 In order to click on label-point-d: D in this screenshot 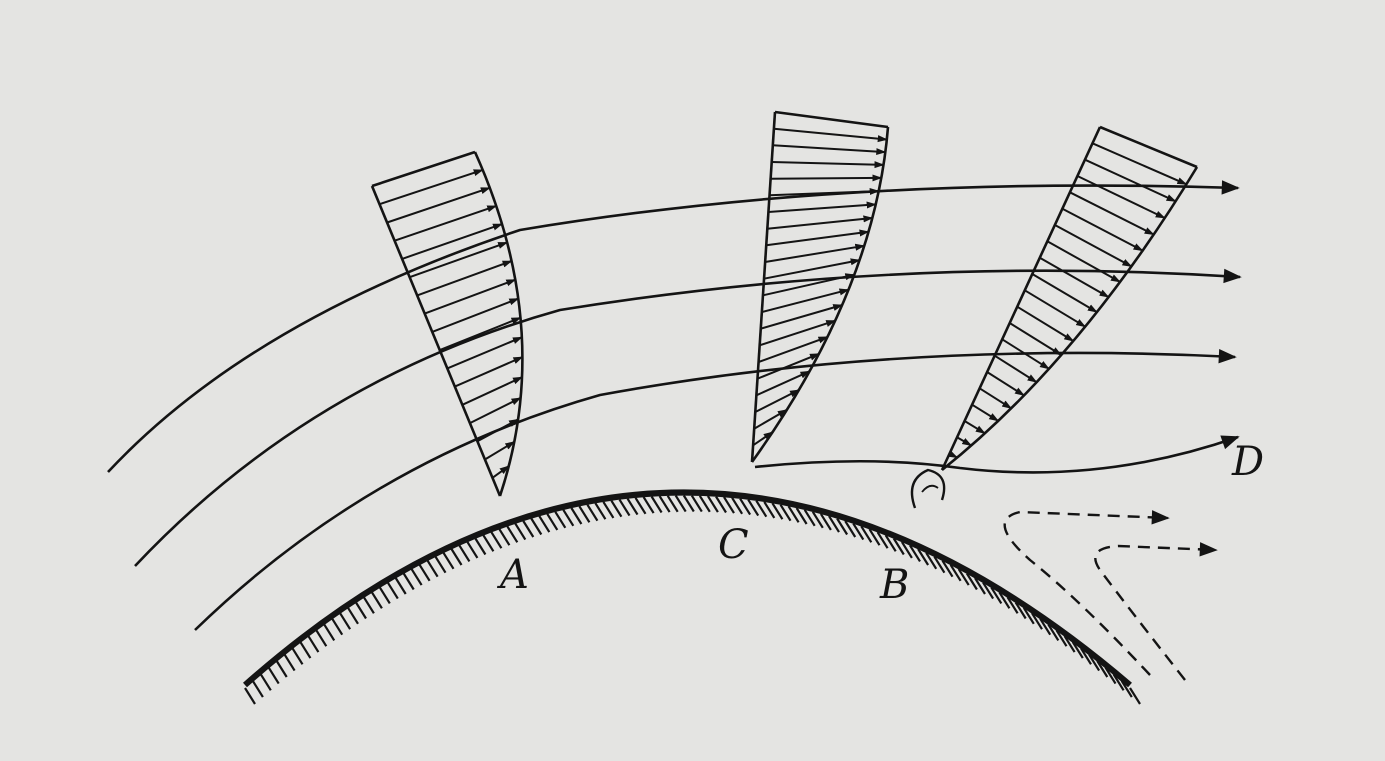, I will do `click(1247, 462)`.